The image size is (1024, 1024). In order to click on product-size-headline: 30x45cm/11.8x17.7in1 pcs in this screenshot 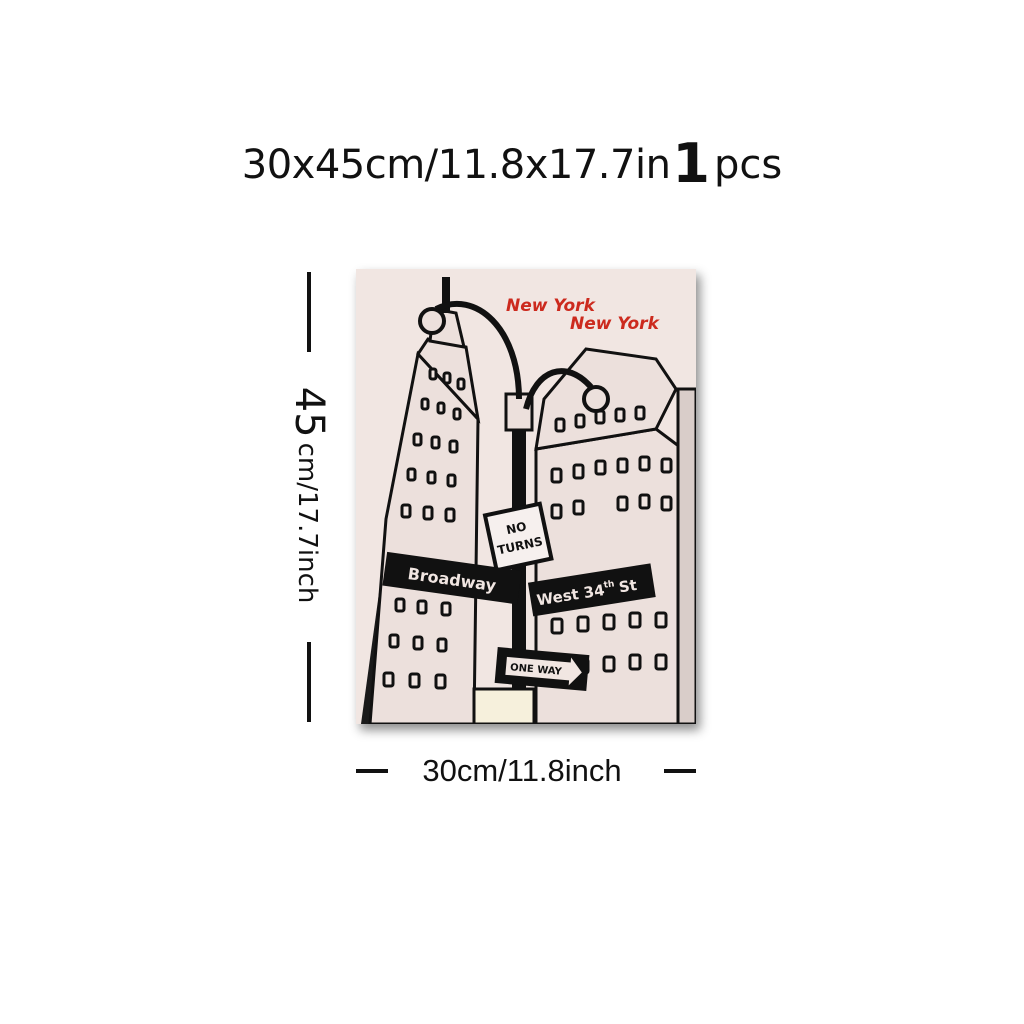, I will do `click(512, 163)`.